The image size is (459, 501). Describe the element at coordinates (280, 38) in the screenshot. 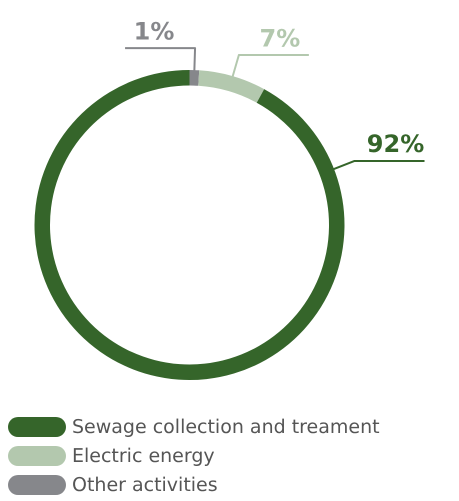

I see `data-label: 7%` at that location.